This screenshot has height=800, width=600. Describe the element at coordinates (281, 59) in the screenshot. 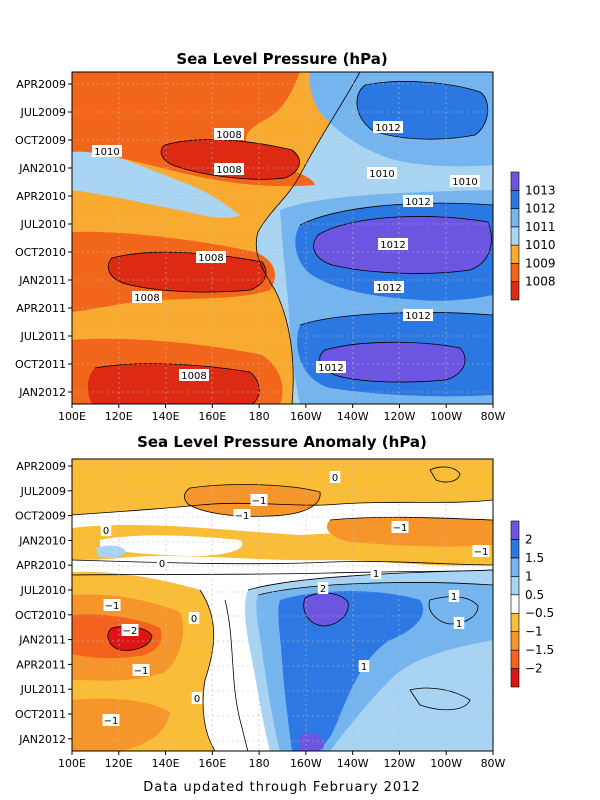

I see `chart1-title: Sea Level Pressure (hPa)` at that location.